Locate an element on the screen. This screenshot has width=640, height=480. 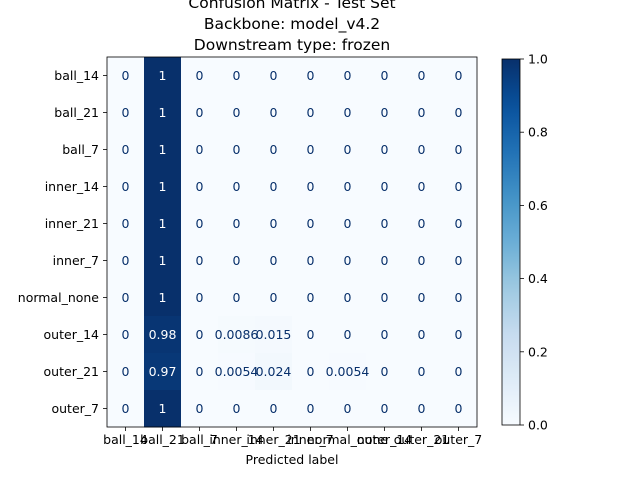
colorbar-tick-label: 0.6 is located at coordinates (538, 205).